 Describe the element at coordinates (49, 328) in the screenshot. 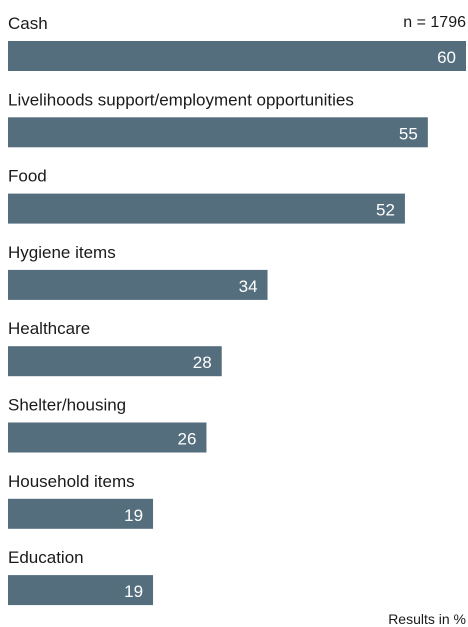

I see `category-label: Healthcare` at that location.